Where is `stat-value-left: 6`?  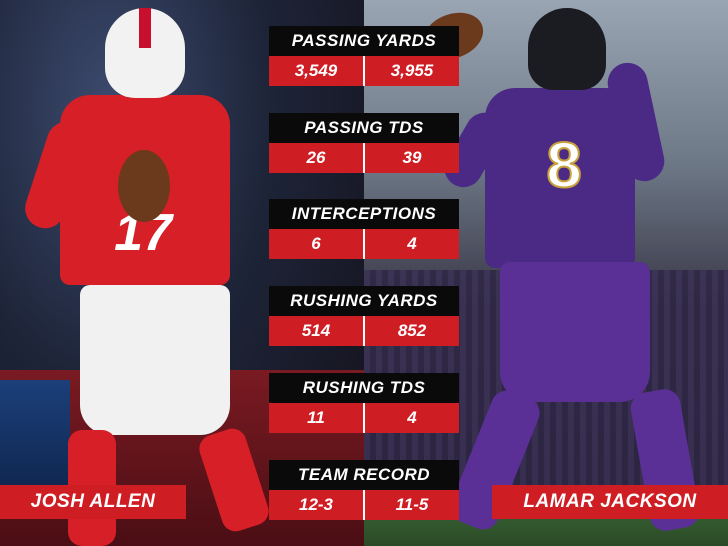
stat-value-left: 6 is located at coordinates (316, 244).